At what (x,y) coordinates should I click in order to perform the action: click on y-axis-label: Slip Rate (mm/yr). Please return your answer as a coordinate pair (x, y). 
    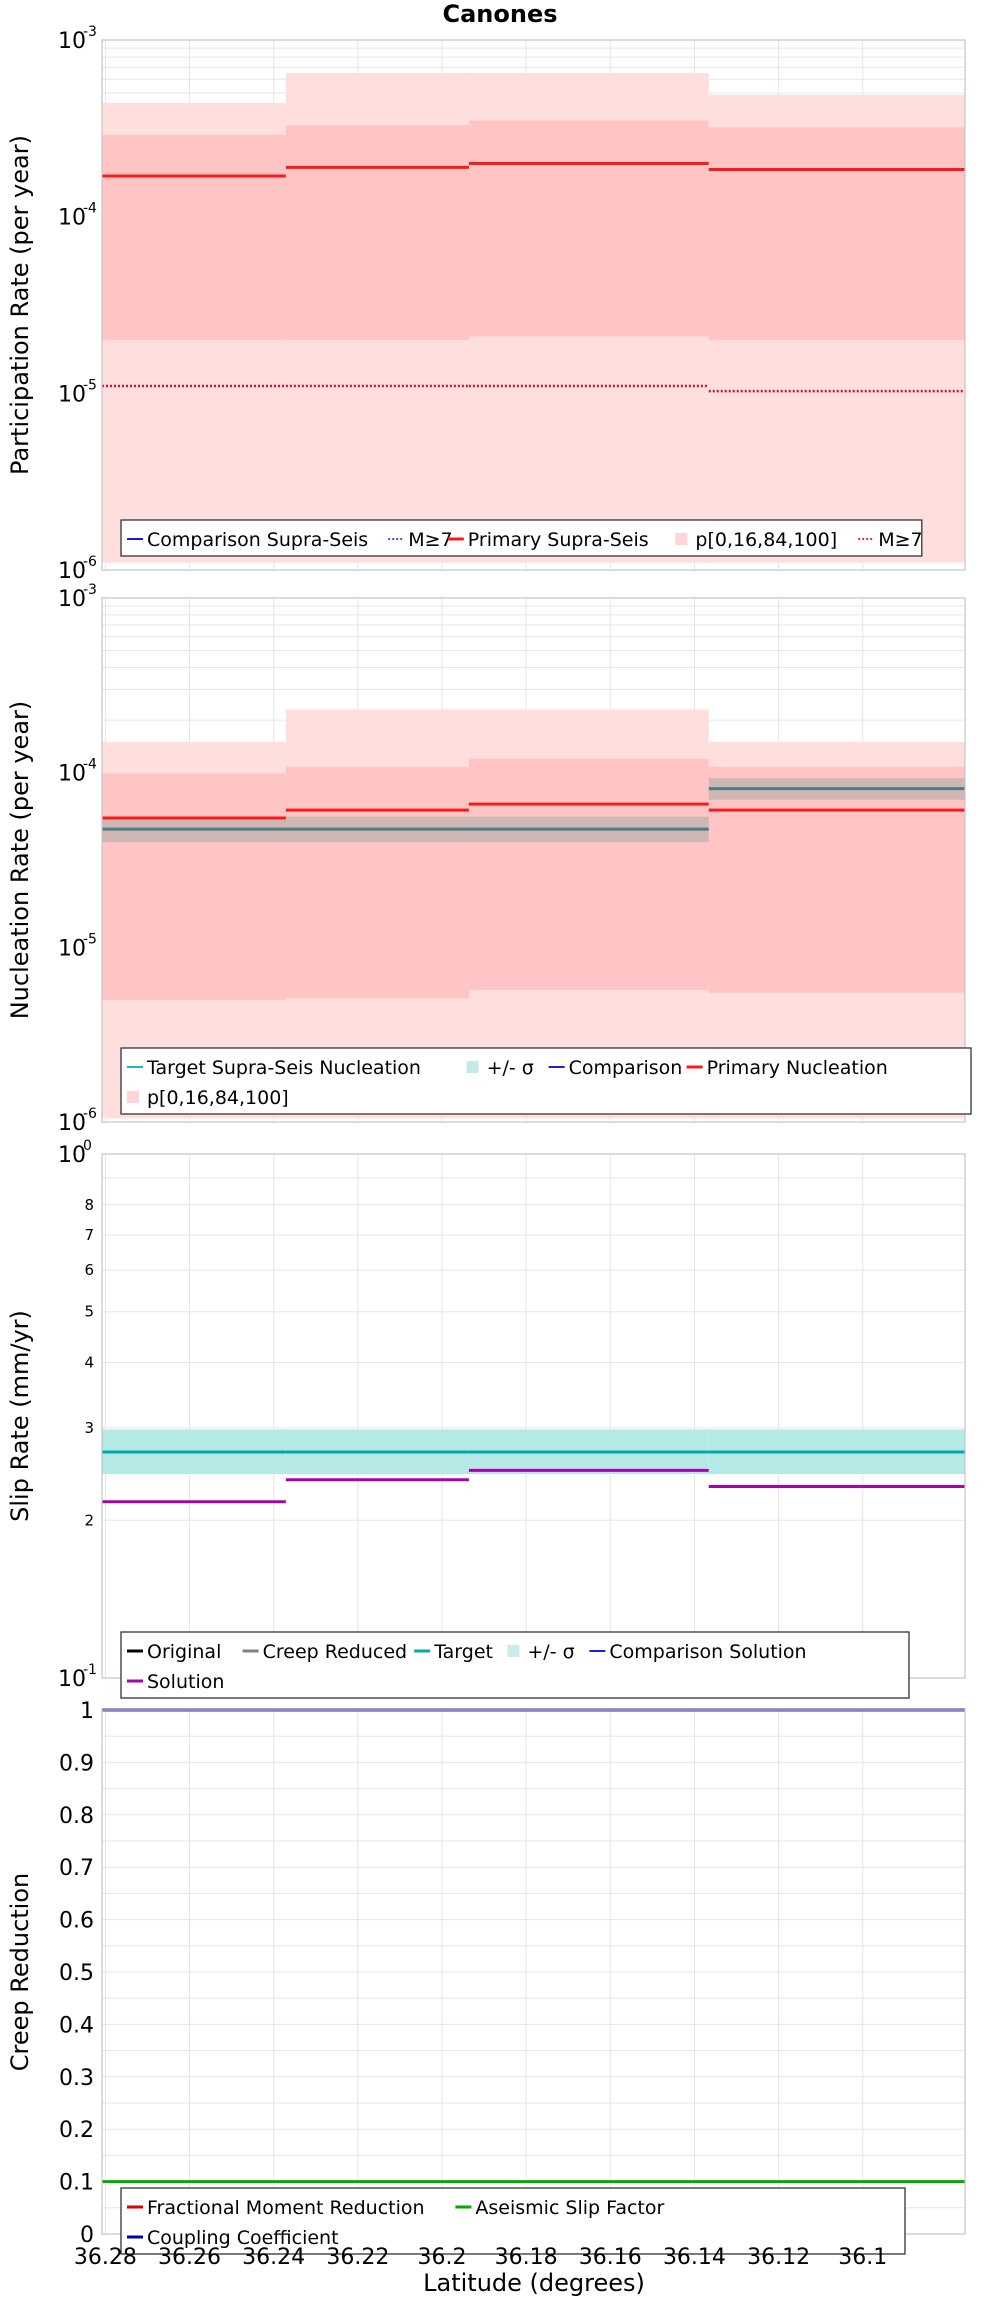
    Looking at the image, I should click on (20, 1416).